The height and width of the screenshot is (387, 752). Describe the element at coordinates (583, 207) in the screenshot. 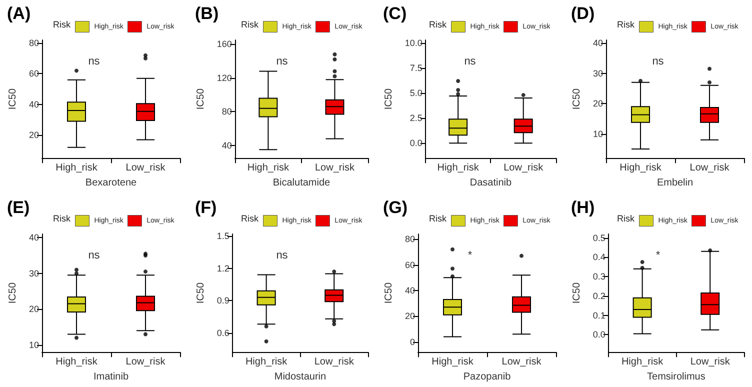

I see `chart-title: (H)` at that location.